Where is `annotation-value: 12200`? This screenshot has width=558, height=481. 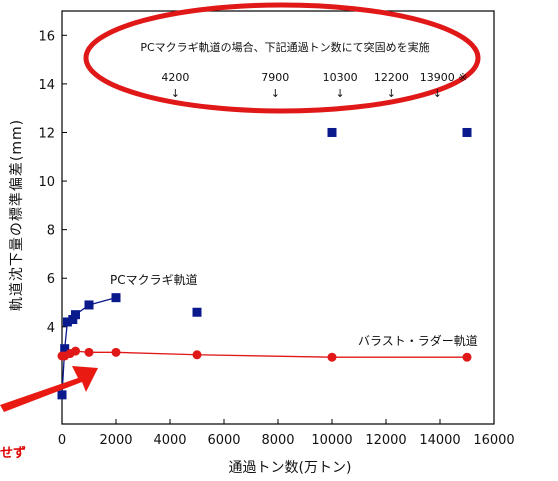 annotation-value: 12200 is located at coordinates (391, 77).